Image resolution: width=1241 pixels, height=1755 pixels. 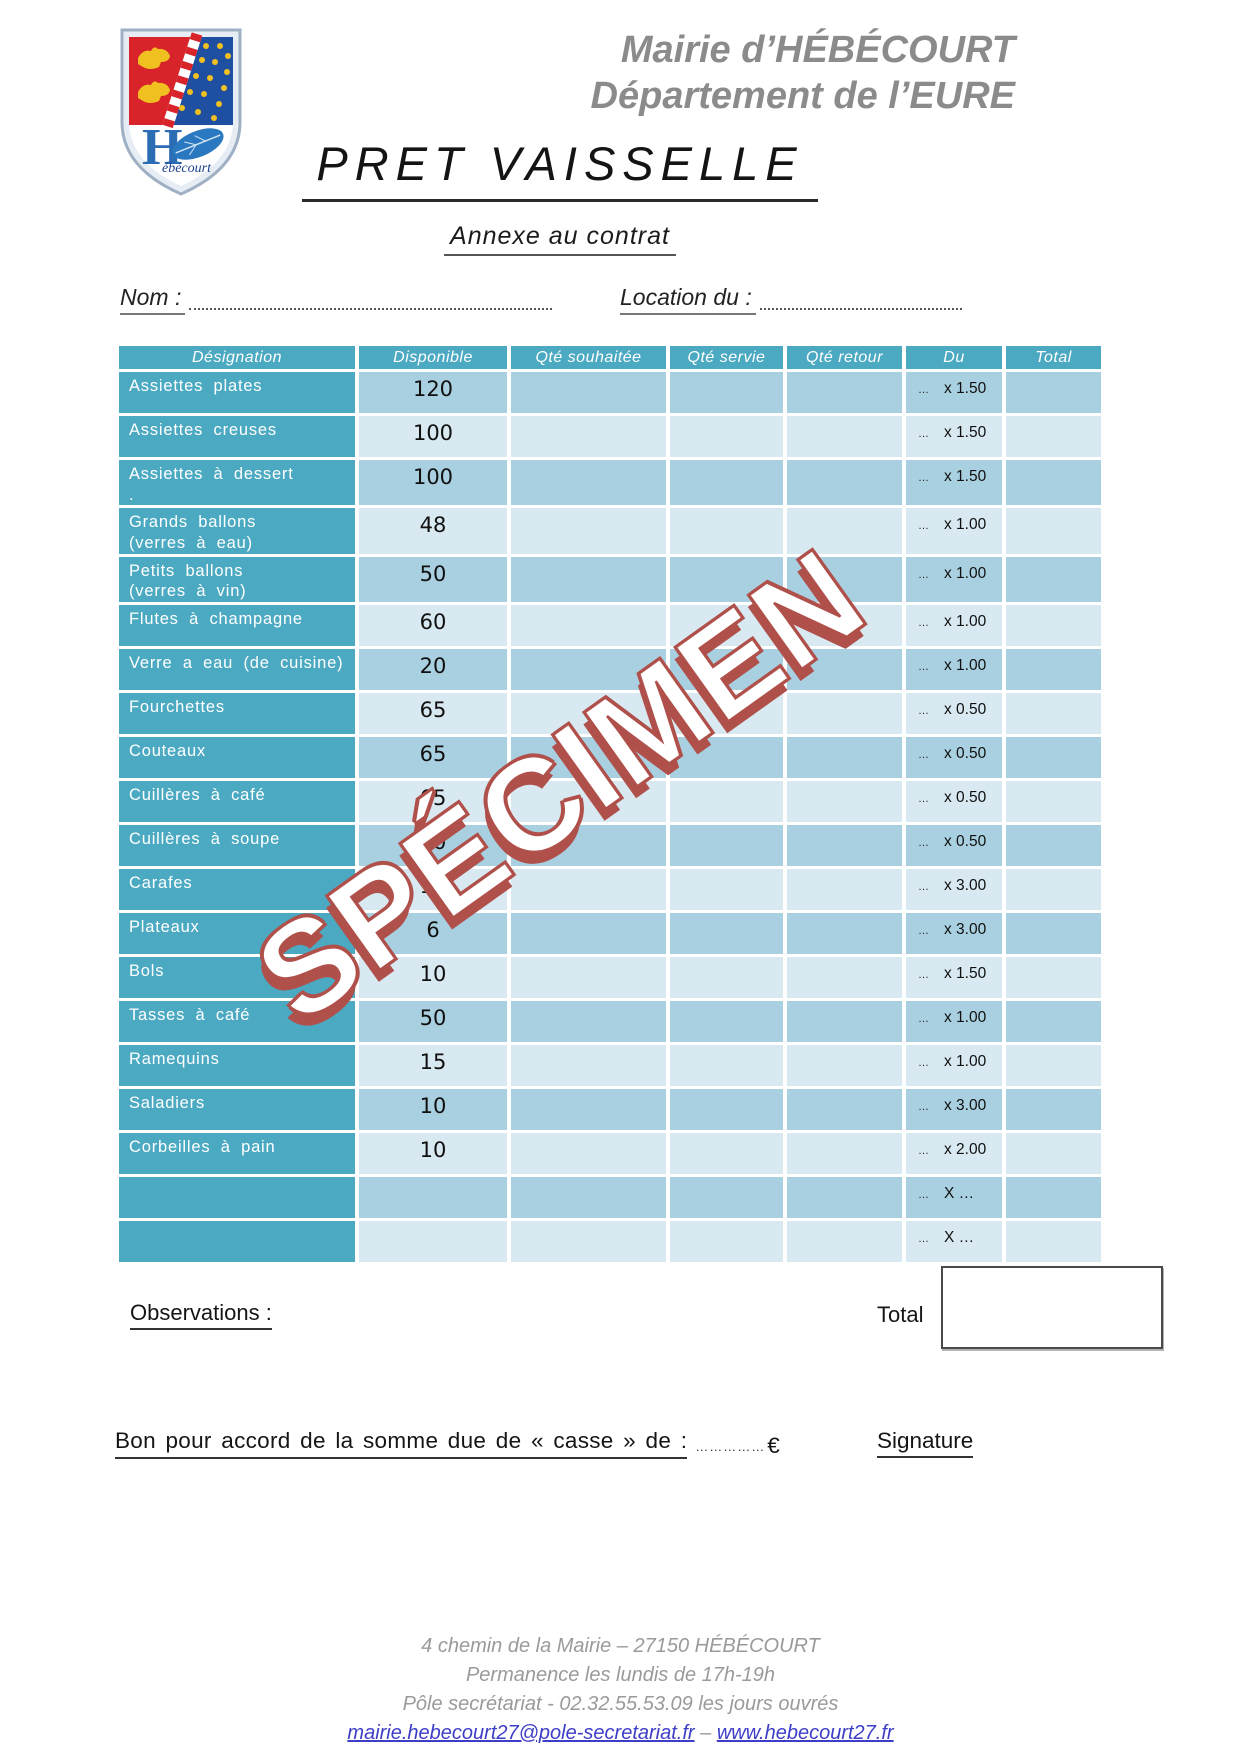 I want to click on nom-label: Nom :, so click(x=153, y=299).